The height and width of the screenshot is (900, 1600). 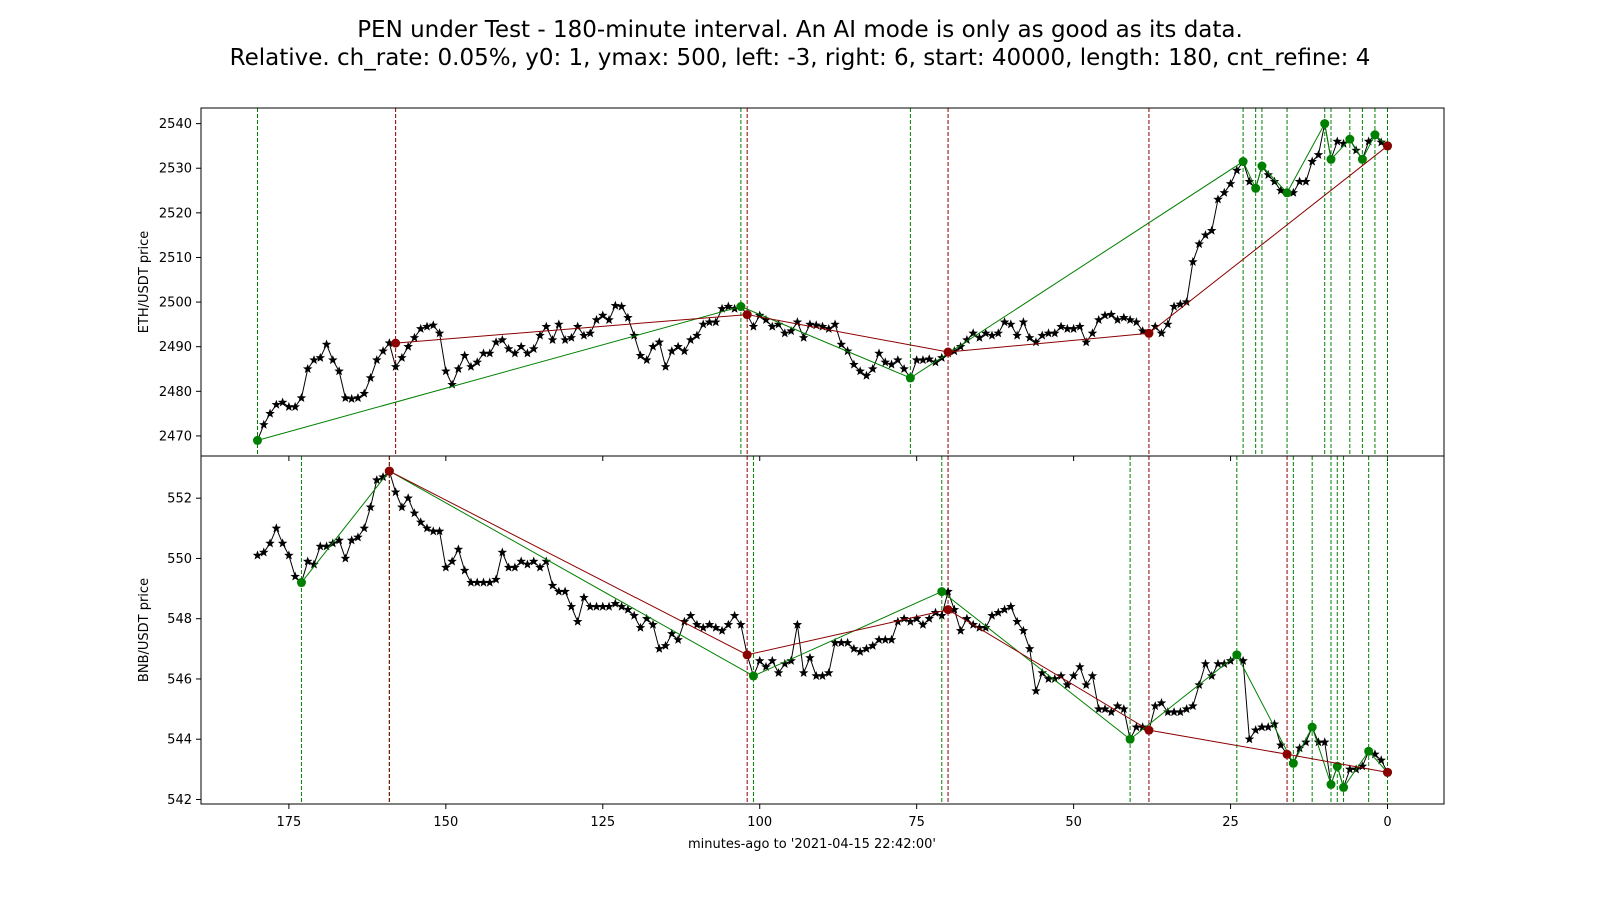 What do you see at coordinates (916, 822) in the screenshot?
I see `bnb-x-tick-label: 75` at bounding box center [916, 822].